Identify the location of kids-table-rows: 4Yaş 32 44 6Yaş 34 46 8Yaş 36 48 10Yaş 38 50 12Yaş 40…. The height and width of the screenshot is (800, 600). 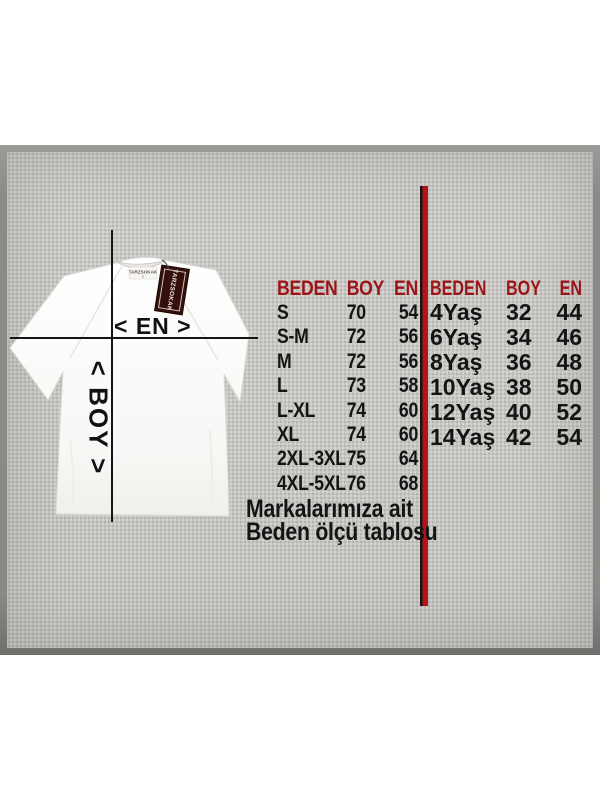
(506, 375).